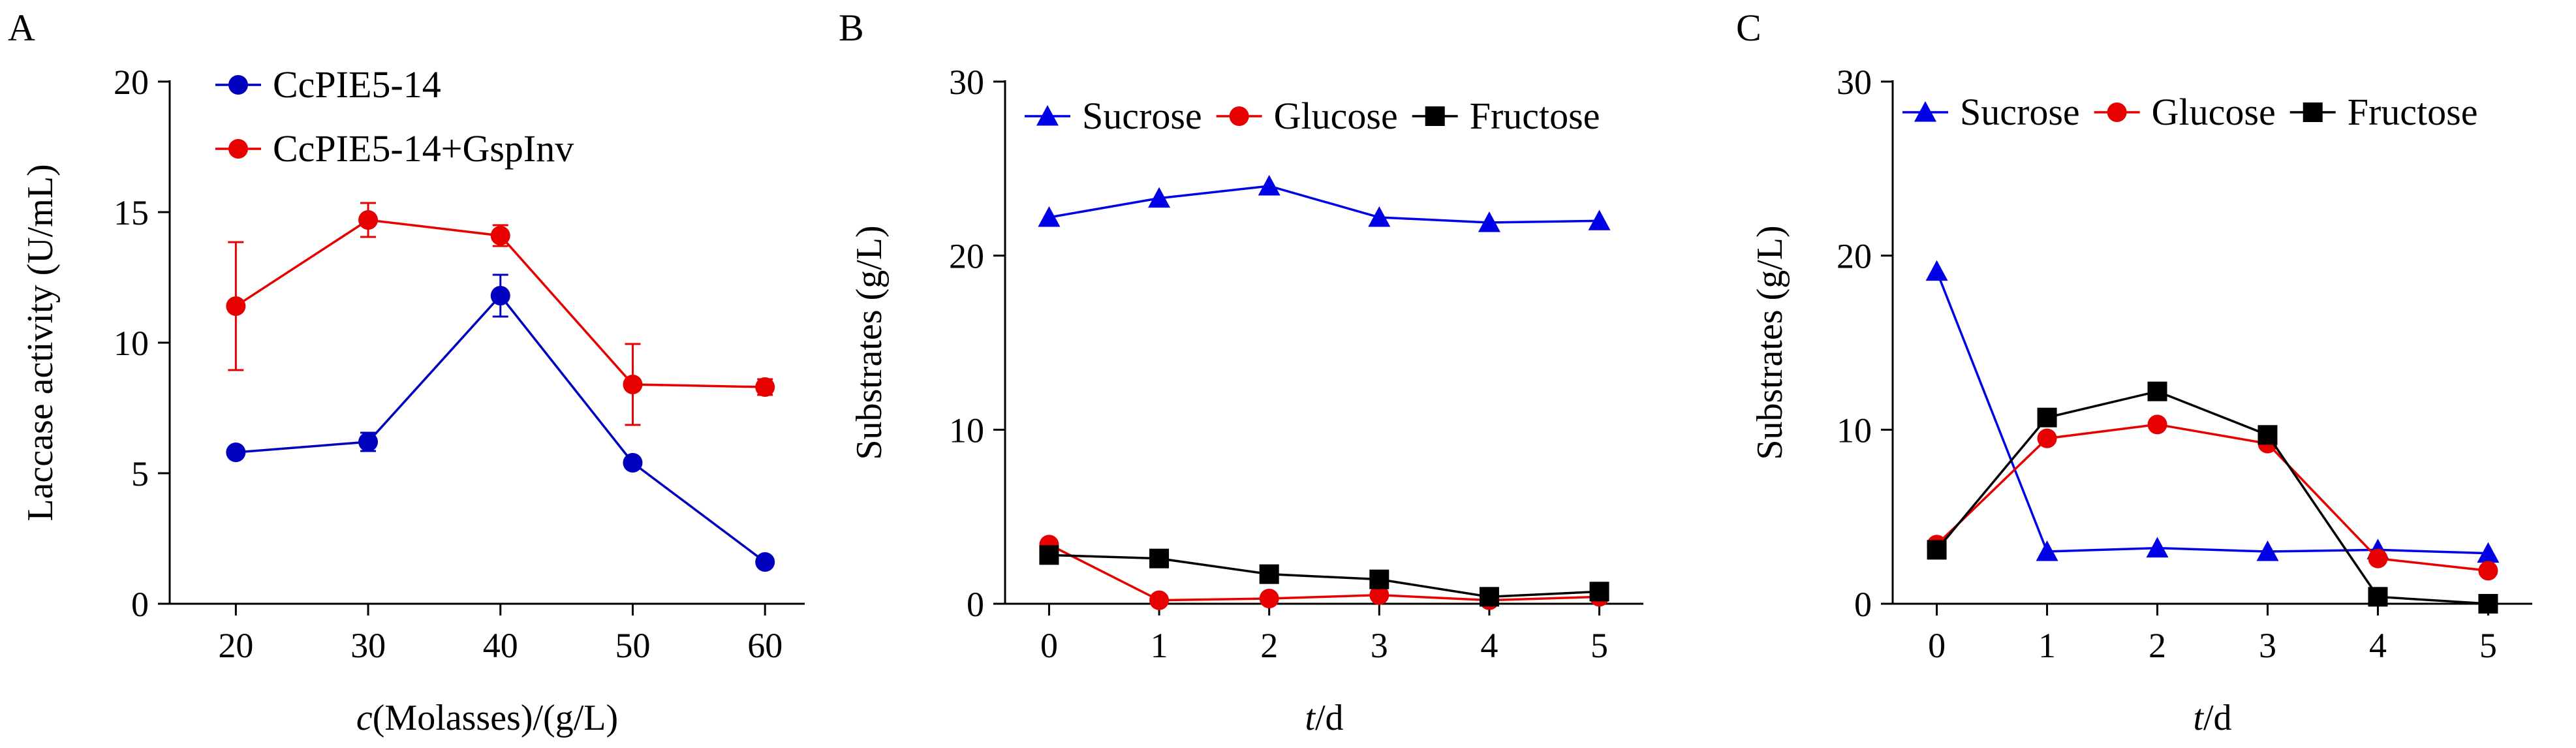 The width and height of the screenshot is (2576, 748). Describe the element at coordinates (632, 645) in the screenshot. I see `x-tick-label: 50` at that location.